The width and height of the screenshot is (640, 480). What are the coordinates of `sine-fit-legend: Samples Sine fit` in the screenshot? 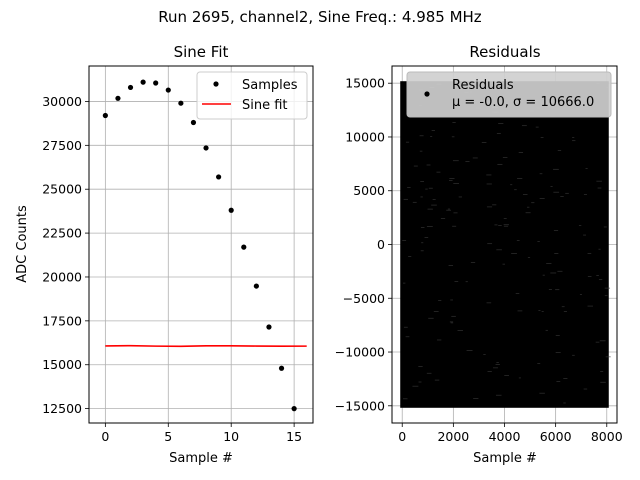 It's located at (252, 95).